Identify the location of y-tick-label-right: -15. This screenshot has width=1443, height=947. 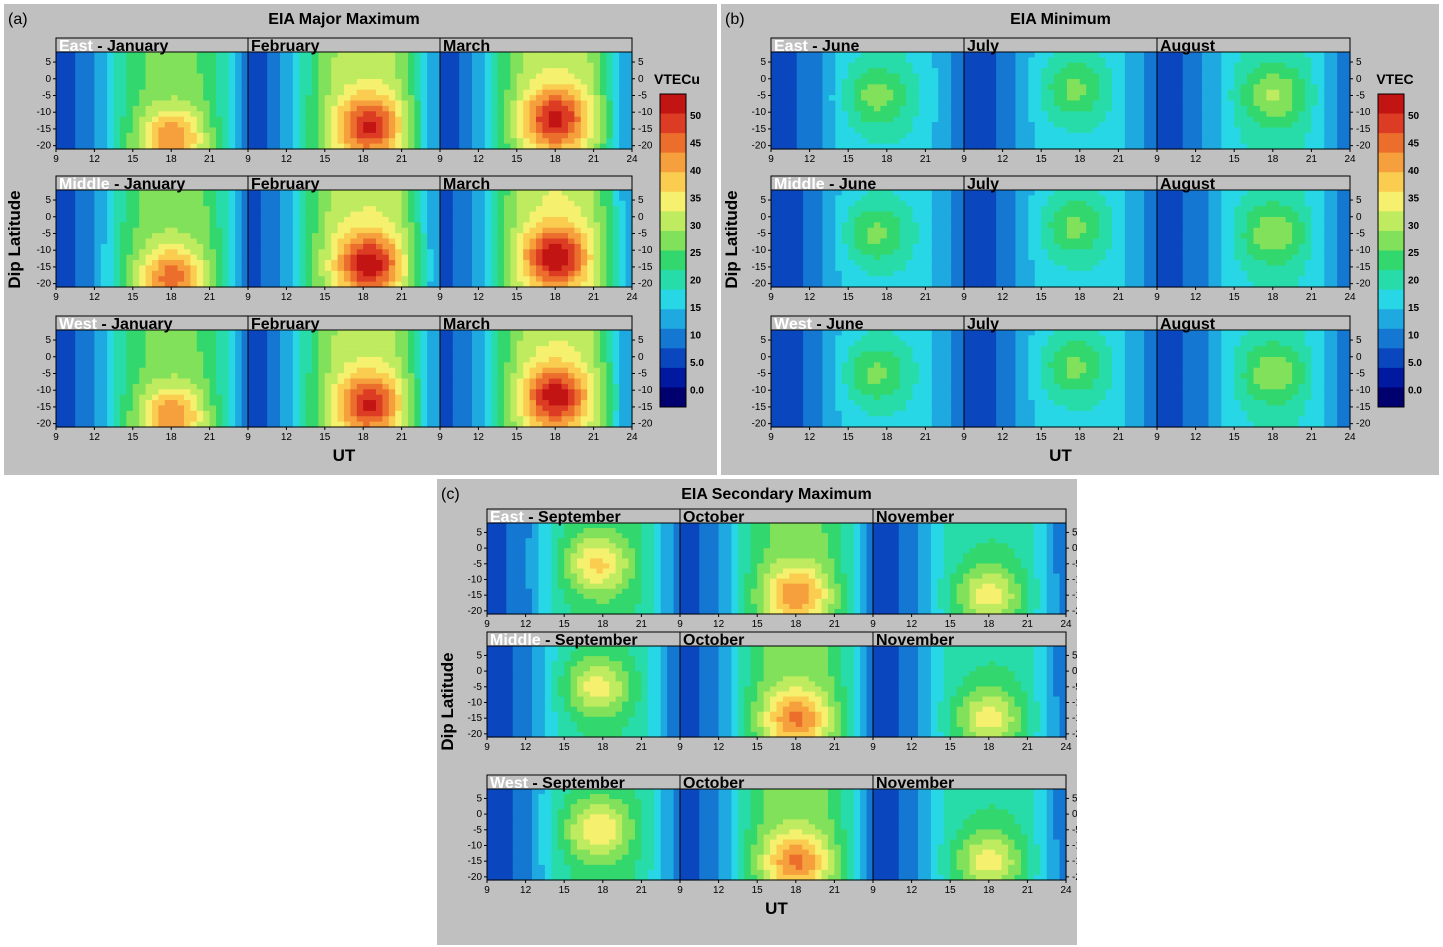
(645, 129).